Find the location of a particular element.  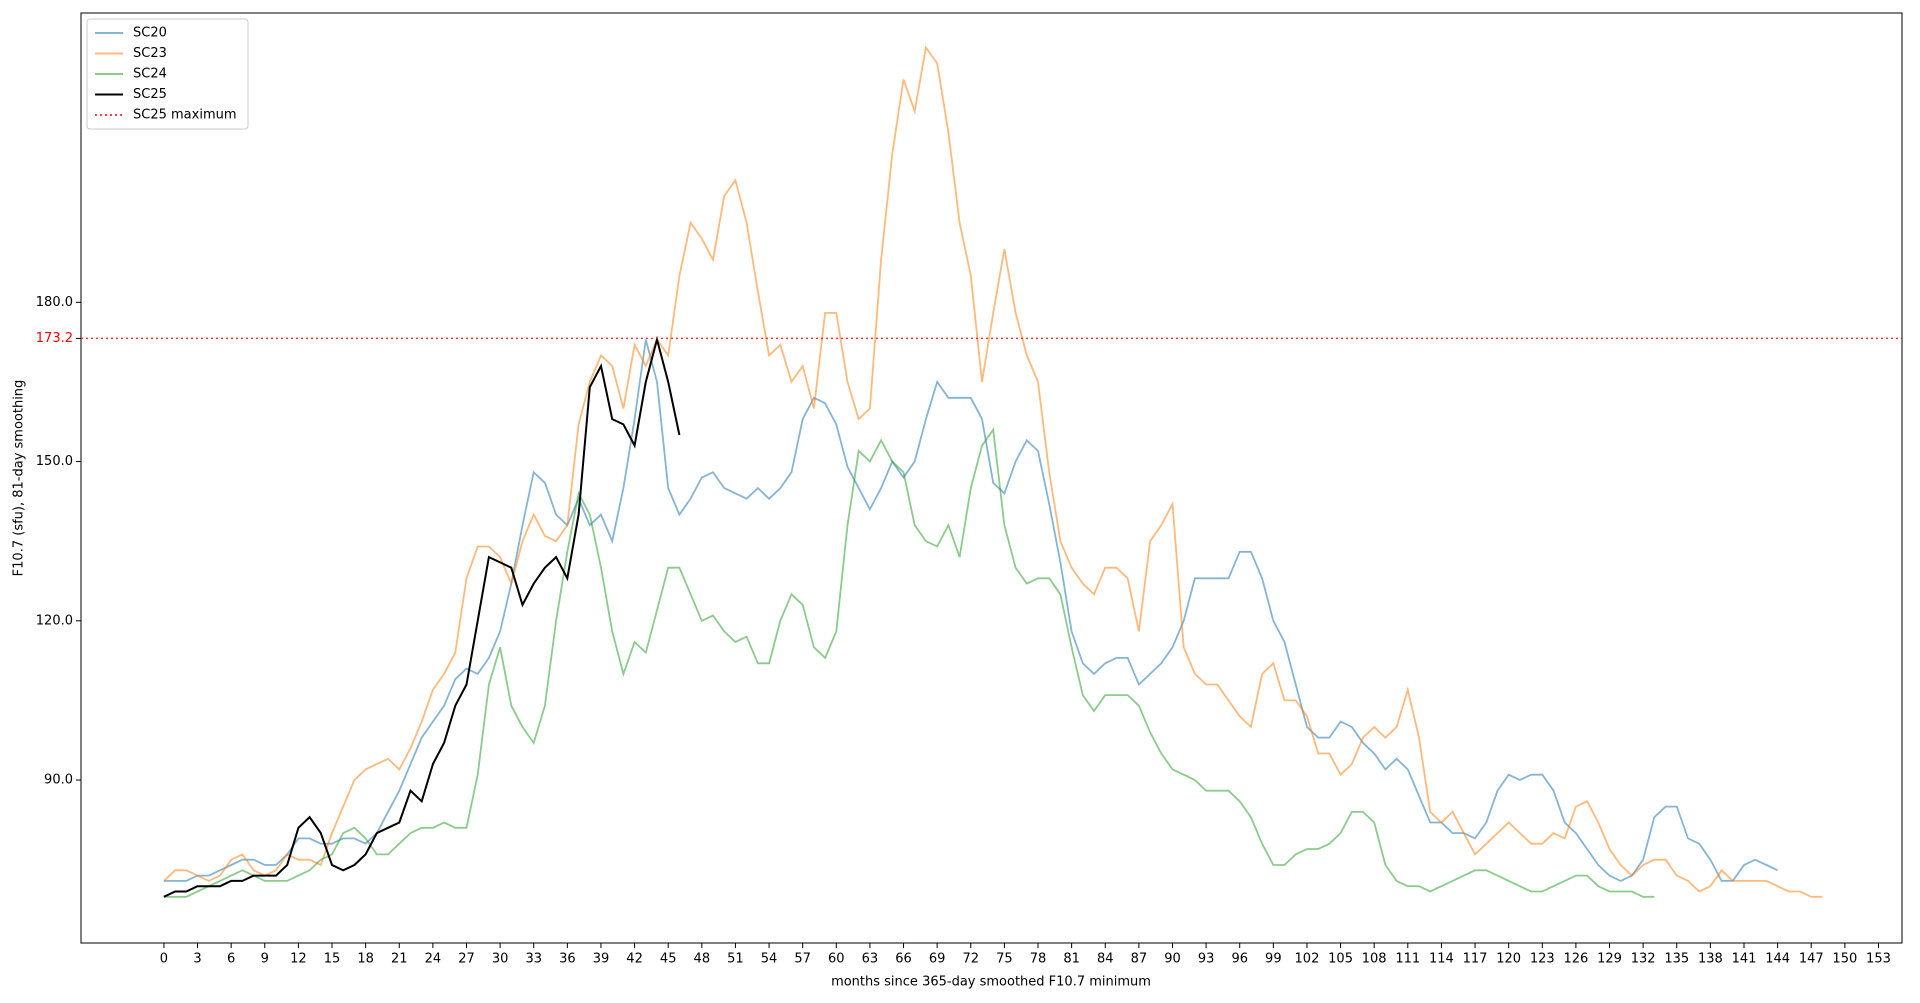

x-tick-label: 9 is located at coordinates (265, 959).